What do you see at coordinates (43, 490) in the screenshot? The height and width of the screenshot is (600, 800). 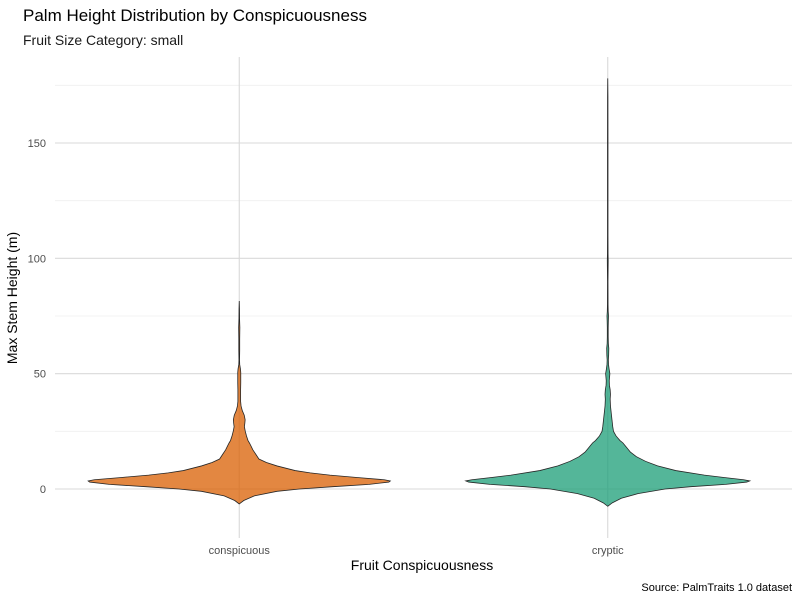 I see `y-tick-label: 0` at bounding box center [43, 490].